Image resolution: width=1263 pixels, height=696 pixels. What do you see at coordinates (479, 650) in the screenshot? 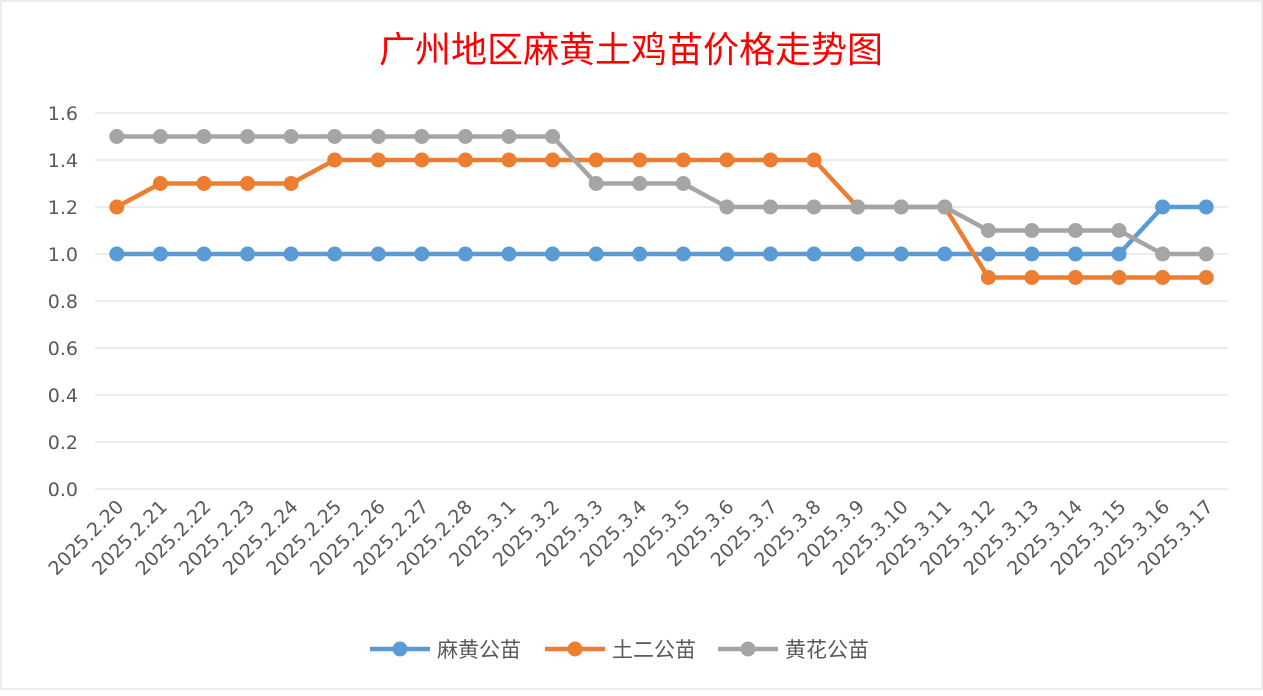
I see `legend-label: 麻黄公苗` at bounding box center [479, 650].